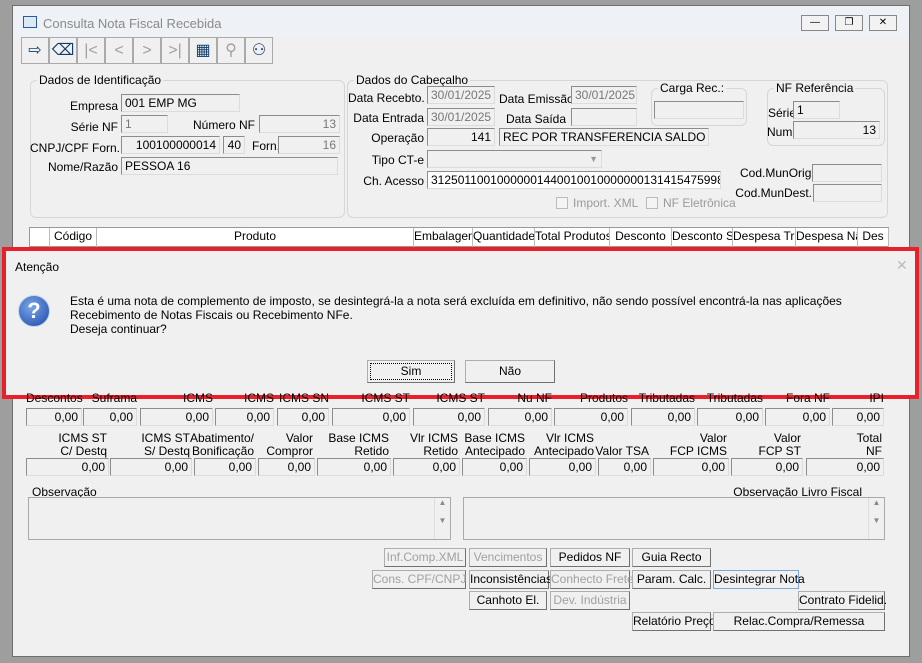  Describe the element at coordinates (641, 237) in the screenshot. I see `column-header: Desconto` at that location.